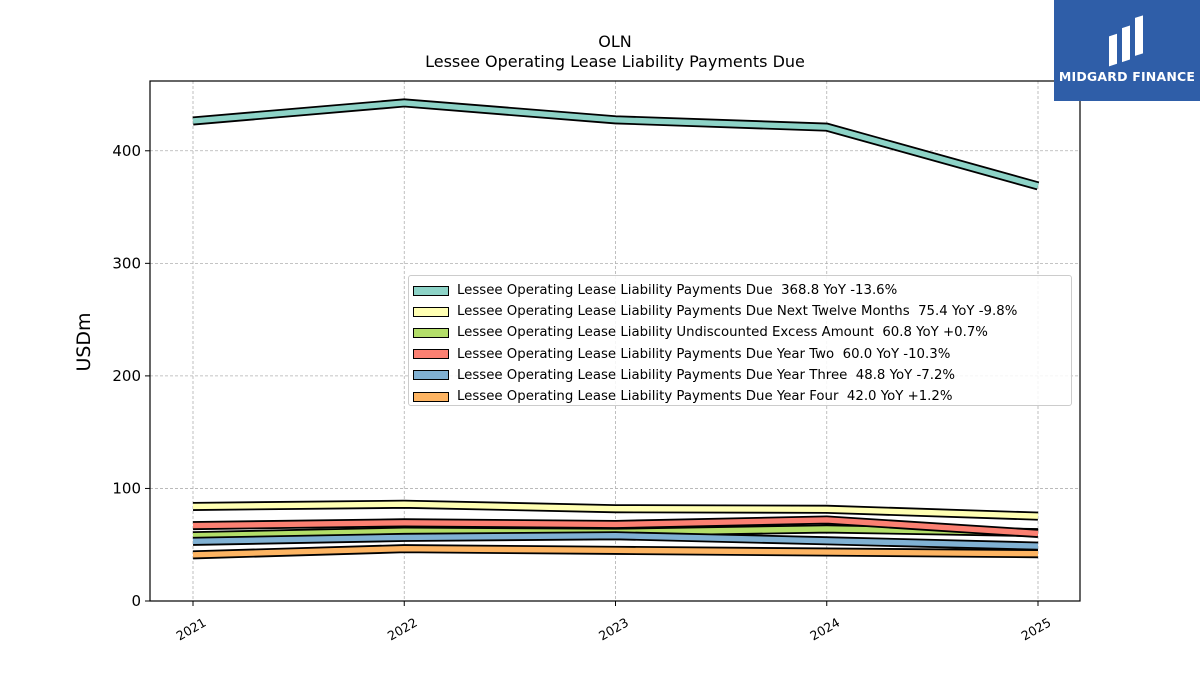  What do you see at coordinates (126, 376) in the screenshot?
I see `y-tick-label: 200` at bounding box center [126, 376].